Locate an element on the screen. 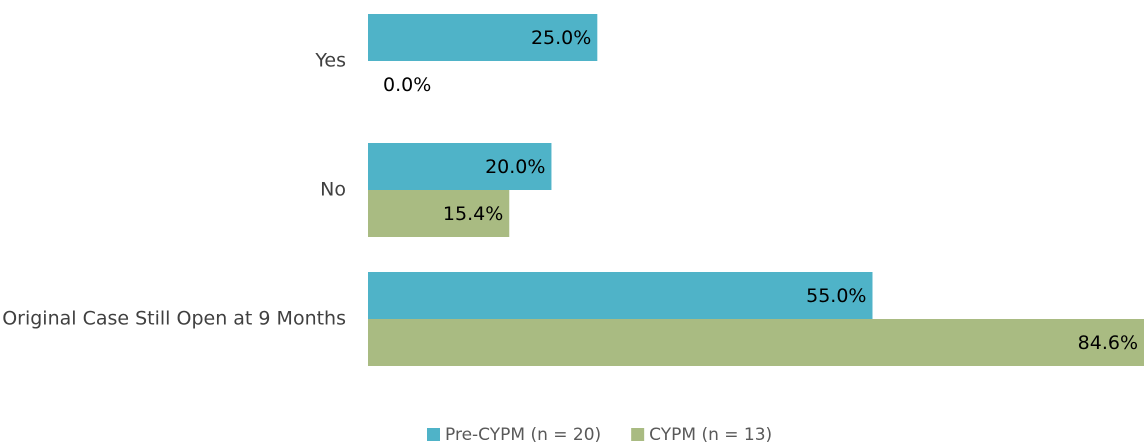 This screenshot has width=1144, height=444. category-label: No is located at coordinates (333, 190).